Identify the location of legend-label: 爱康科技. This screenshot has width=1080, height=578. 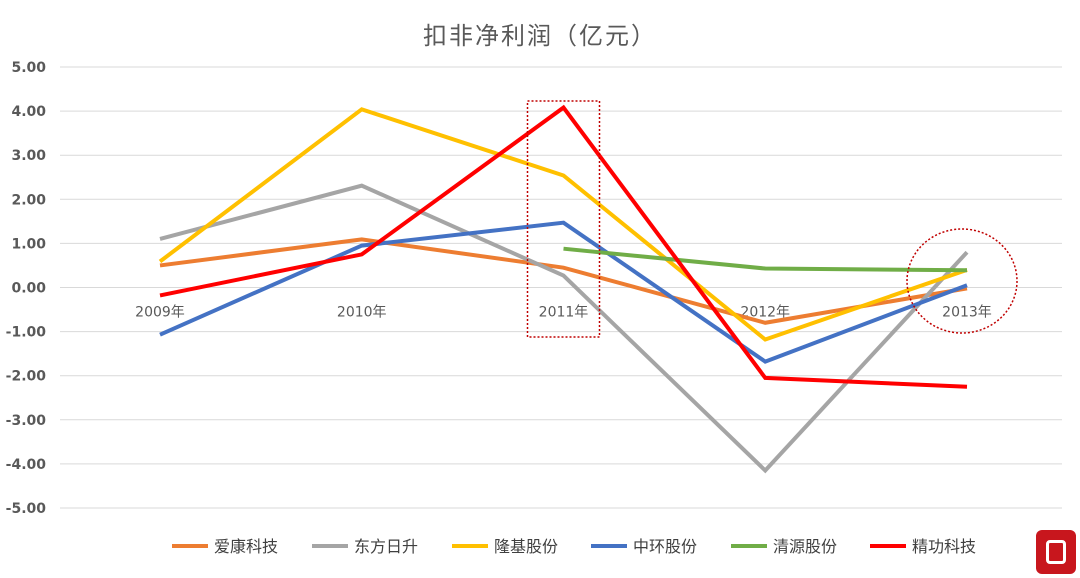
(246, 546).